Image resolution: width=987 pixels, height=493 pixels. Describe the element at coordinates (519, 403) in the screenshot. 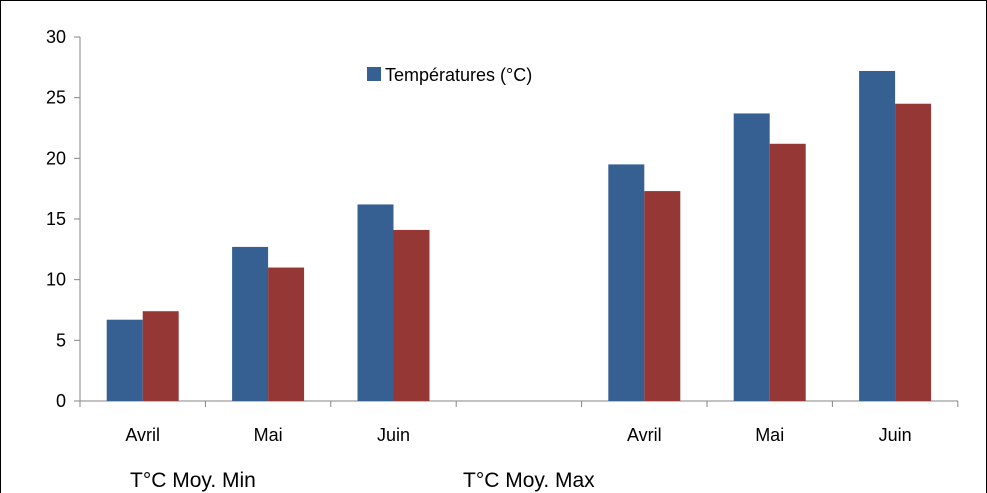

I see `x-axis` at that location.